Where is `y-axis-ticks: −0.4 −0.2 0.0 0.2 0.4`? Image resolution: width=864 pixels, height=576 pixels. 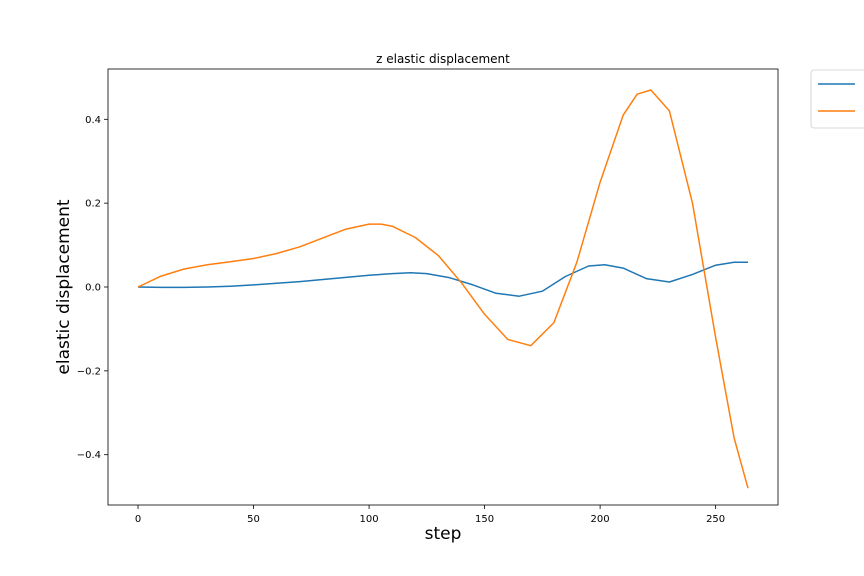
y-axis-ticks: −0.4 −0.2 0.0 0.2 0.4 is located at coordinates (92, 288).